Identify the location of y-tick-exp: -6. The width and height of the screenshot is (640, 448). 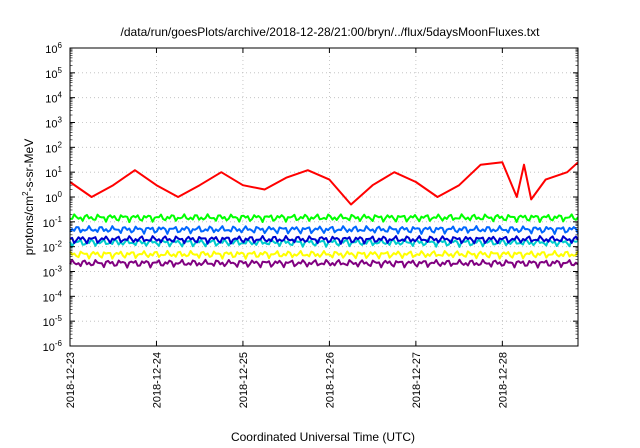
(59, 343).